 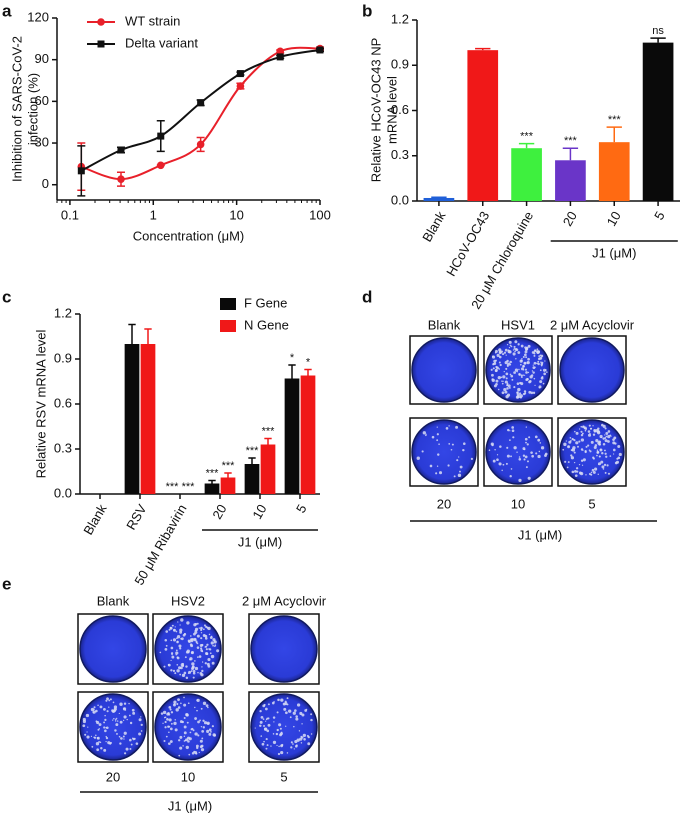 I want to click on legend-label: Delta variant, so click(x=161, y=42).